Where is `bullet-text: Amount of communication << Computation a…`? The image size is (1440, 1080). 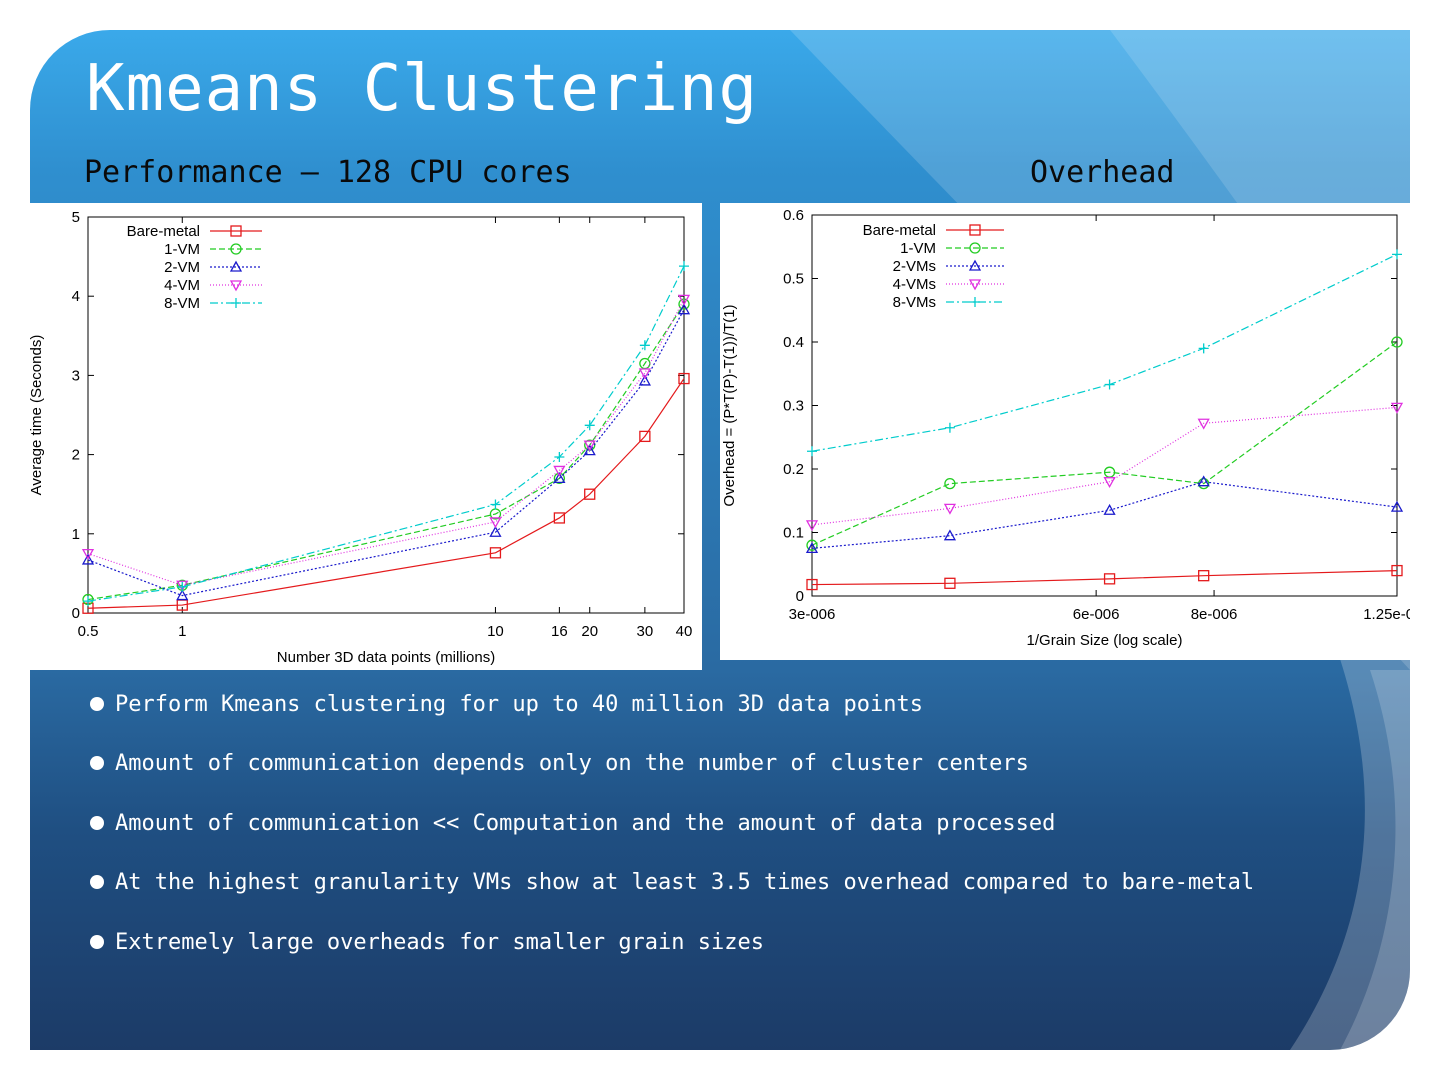
bullet-text: Amount of communication << Computation a… is located at coordinates (585, 823).